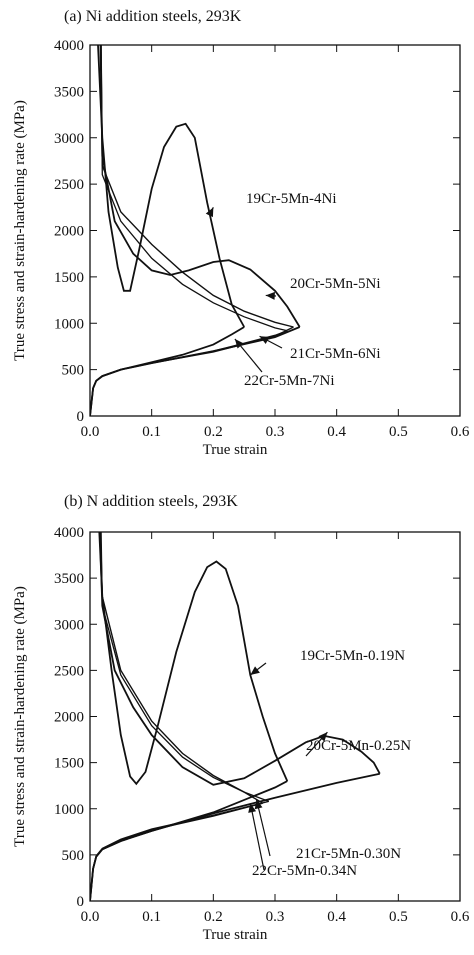  I want to click on annotation-label: 21Cr-5Mn-6Ni, so click(335, 354).